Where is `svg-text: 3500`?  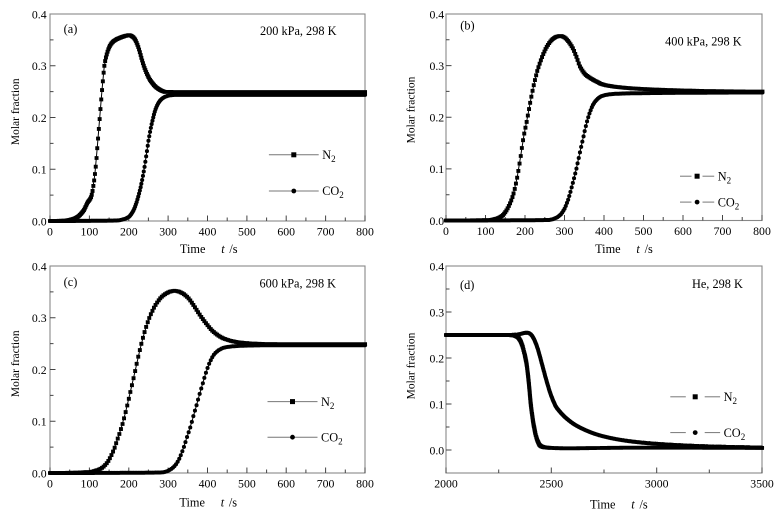
svg-text: 3500 is located at coordinates (762, 483).